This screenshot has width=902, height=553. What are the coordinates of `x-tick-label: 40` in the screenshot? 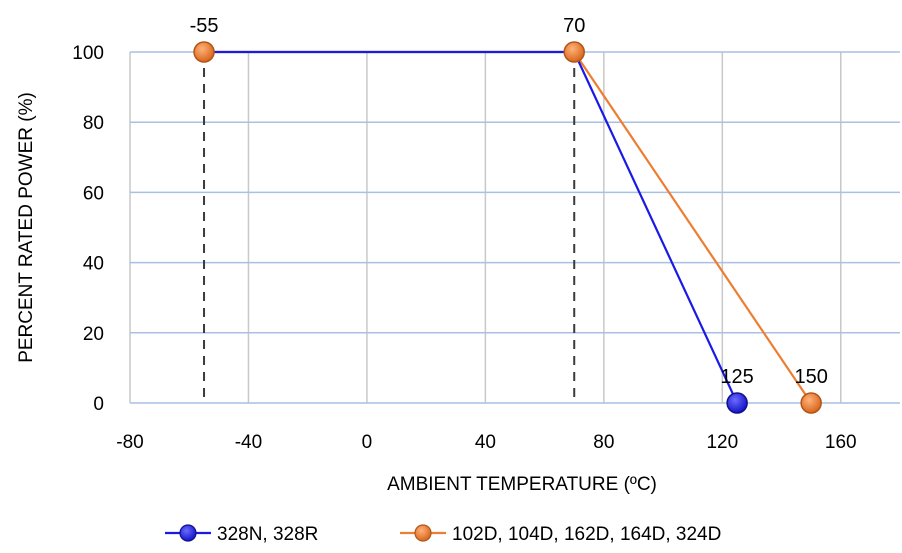 It's located at (485, 442).